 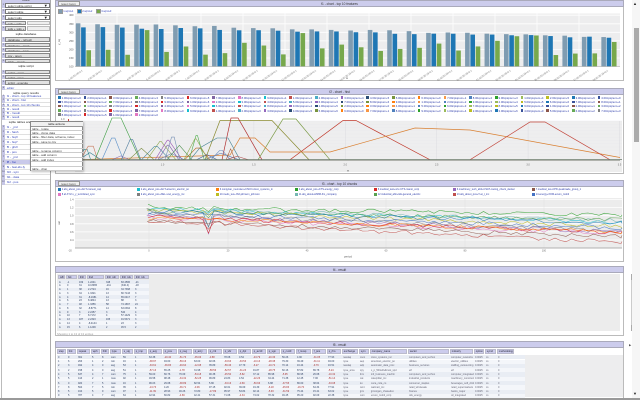 I want to click on svg-text: 1.4, so click(x=72, y=200).